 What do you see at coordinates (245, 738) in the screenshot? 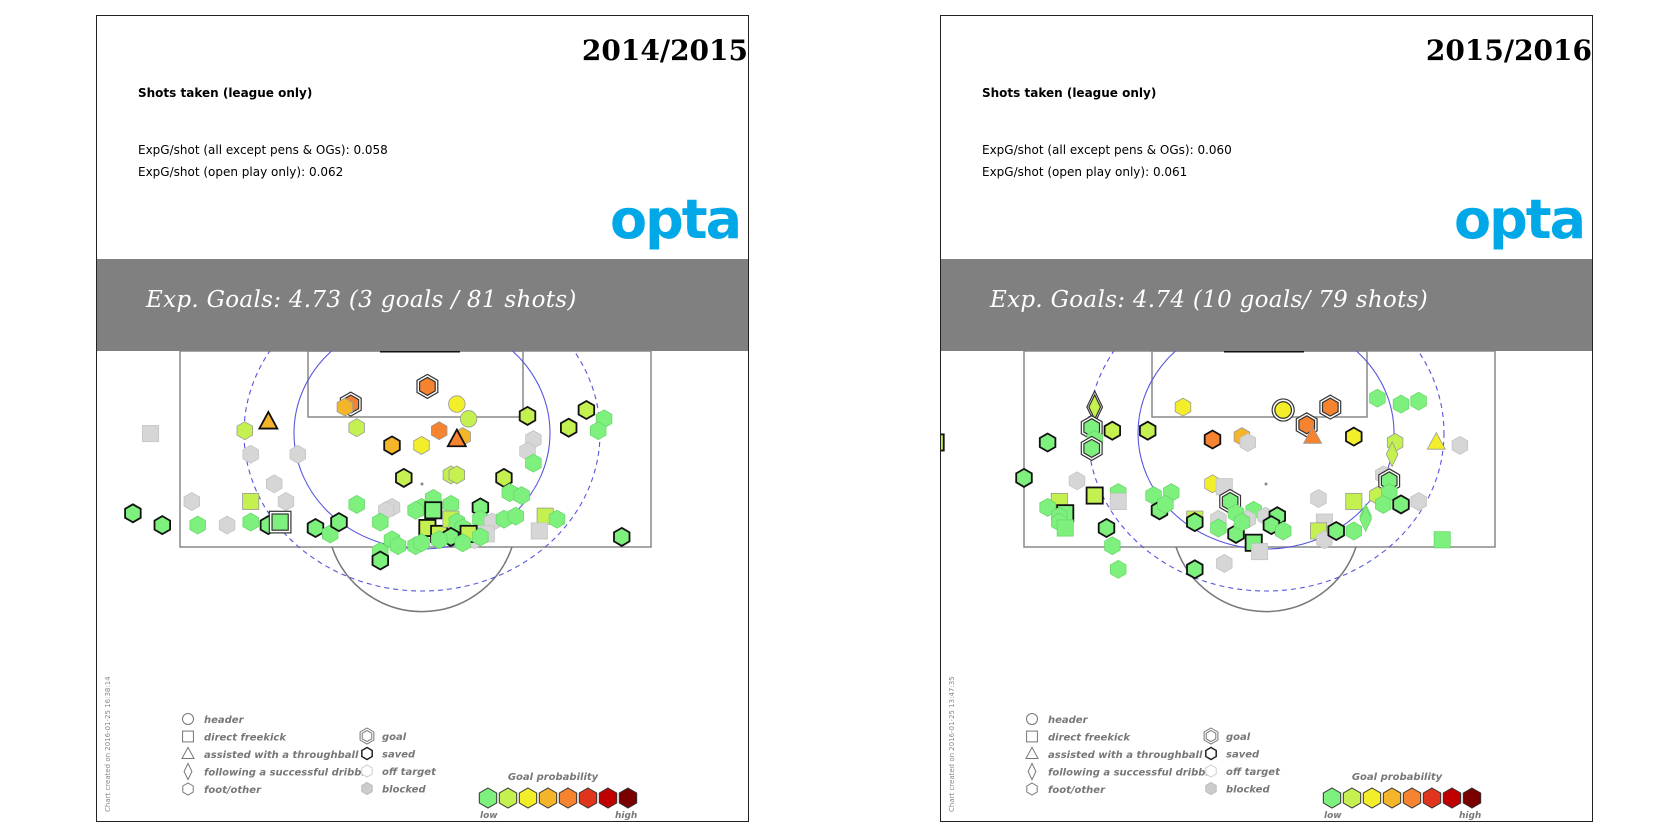
I see `legend-type-label: direct freekick` at bounding box center [245, 738].